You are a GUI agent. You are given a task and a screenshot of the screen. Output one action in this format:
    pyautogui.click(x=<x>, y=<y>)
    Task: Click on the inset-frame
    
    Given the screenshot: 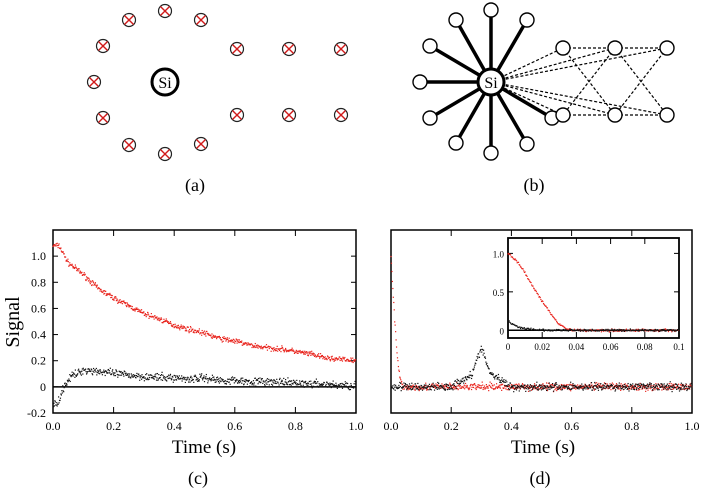 What is the action you would take?
    pyautogui.click(x=593, y=288)
    